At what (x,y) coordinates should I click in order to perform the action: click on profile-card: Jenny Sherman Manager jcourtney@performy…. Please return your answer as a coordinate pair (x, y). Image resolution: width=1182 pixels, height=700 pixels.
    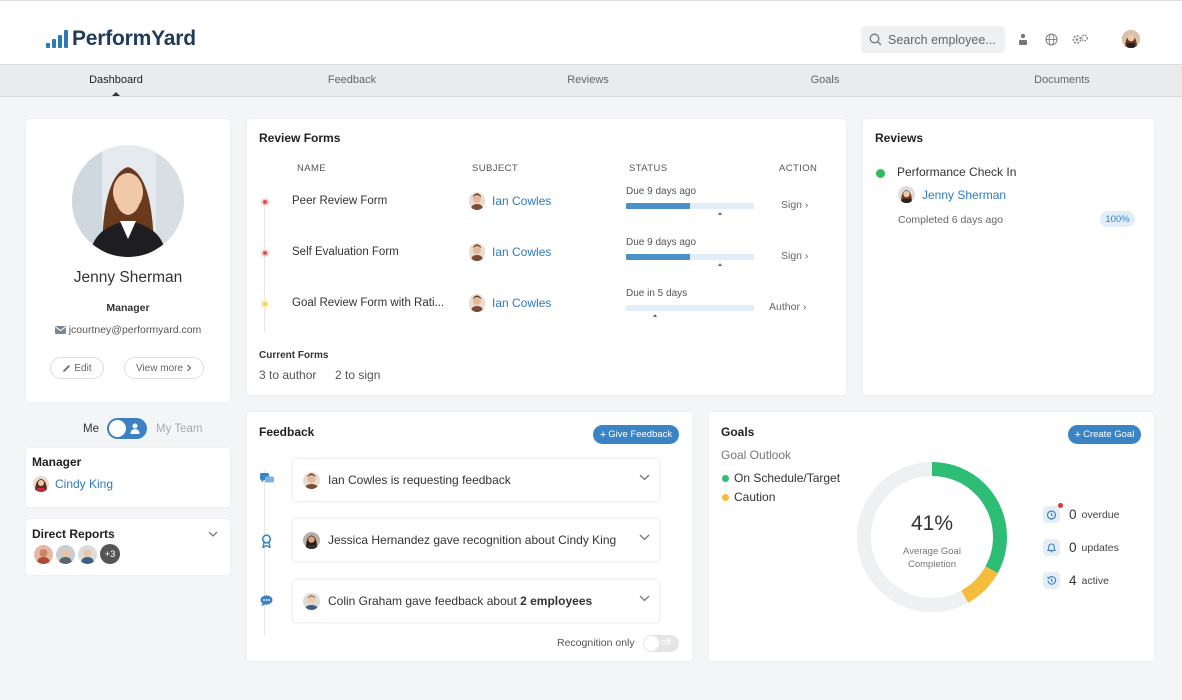
    Looking at the image, I should click on (128, 260).